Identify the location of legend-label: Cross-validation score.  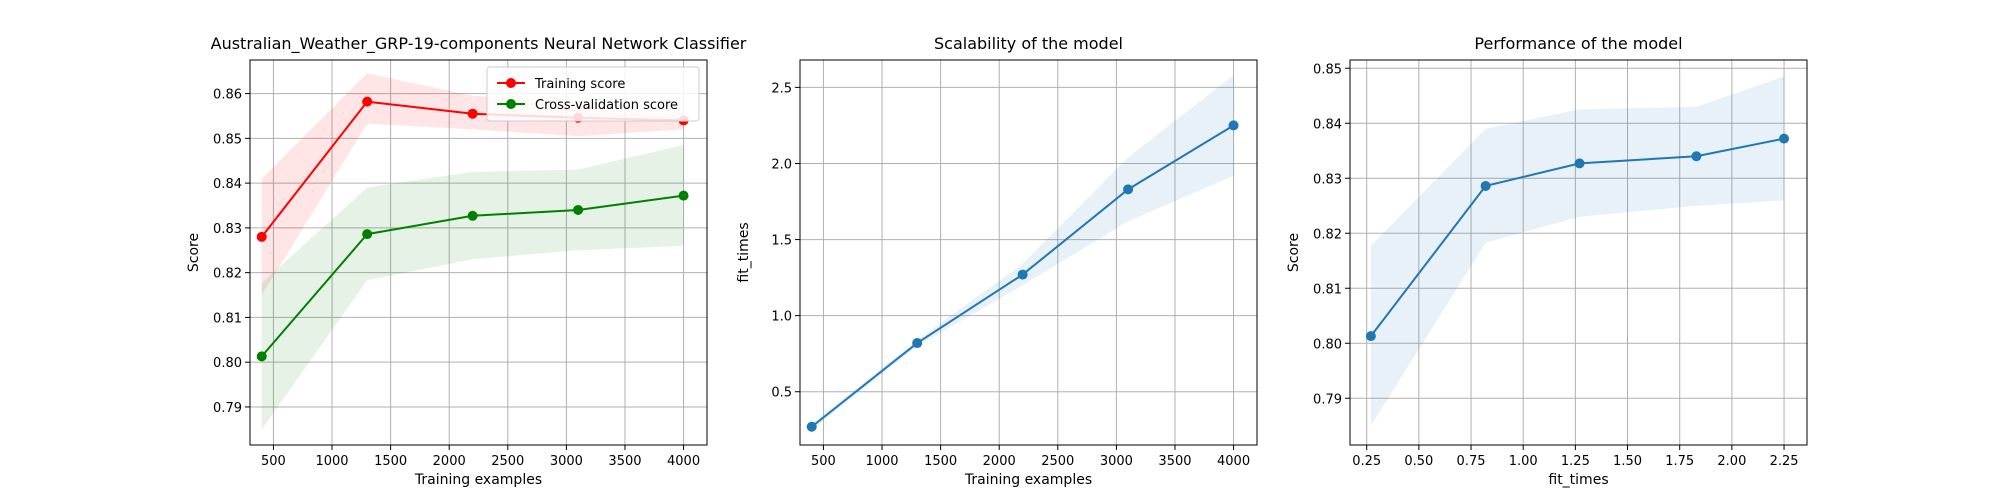
(606, 105).